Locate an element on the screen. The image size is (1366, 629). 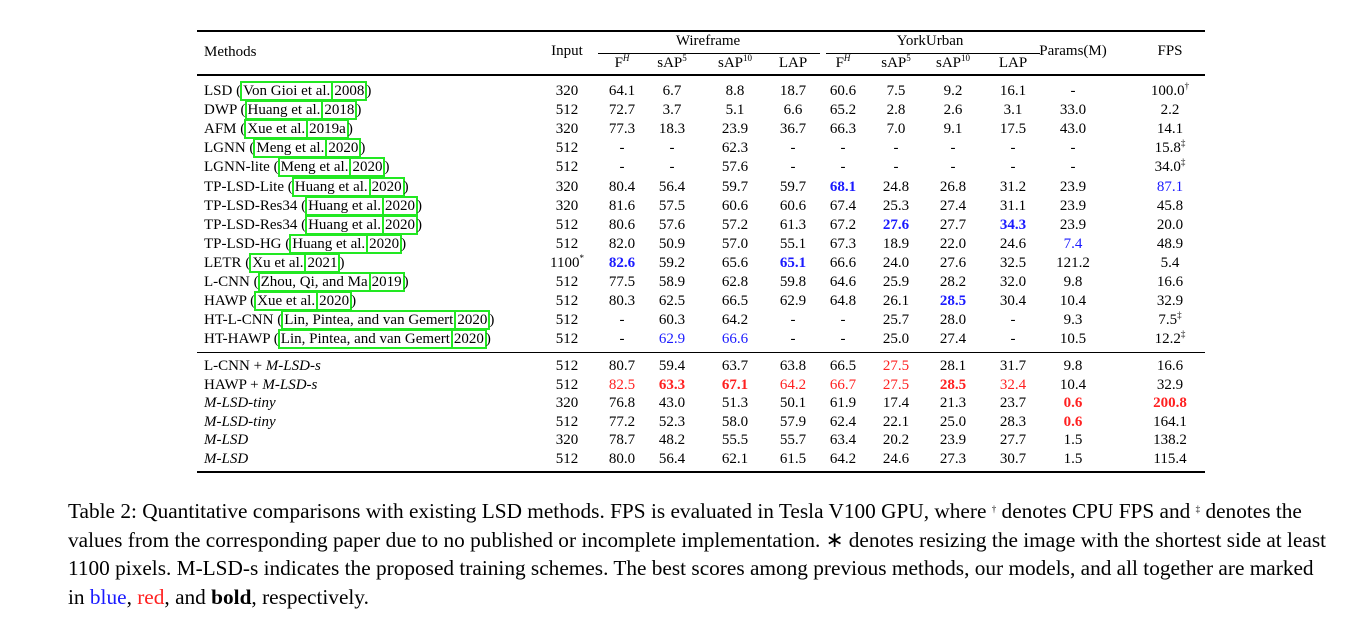
cell-value: 23.9 is located at coordinates (1073, 186).